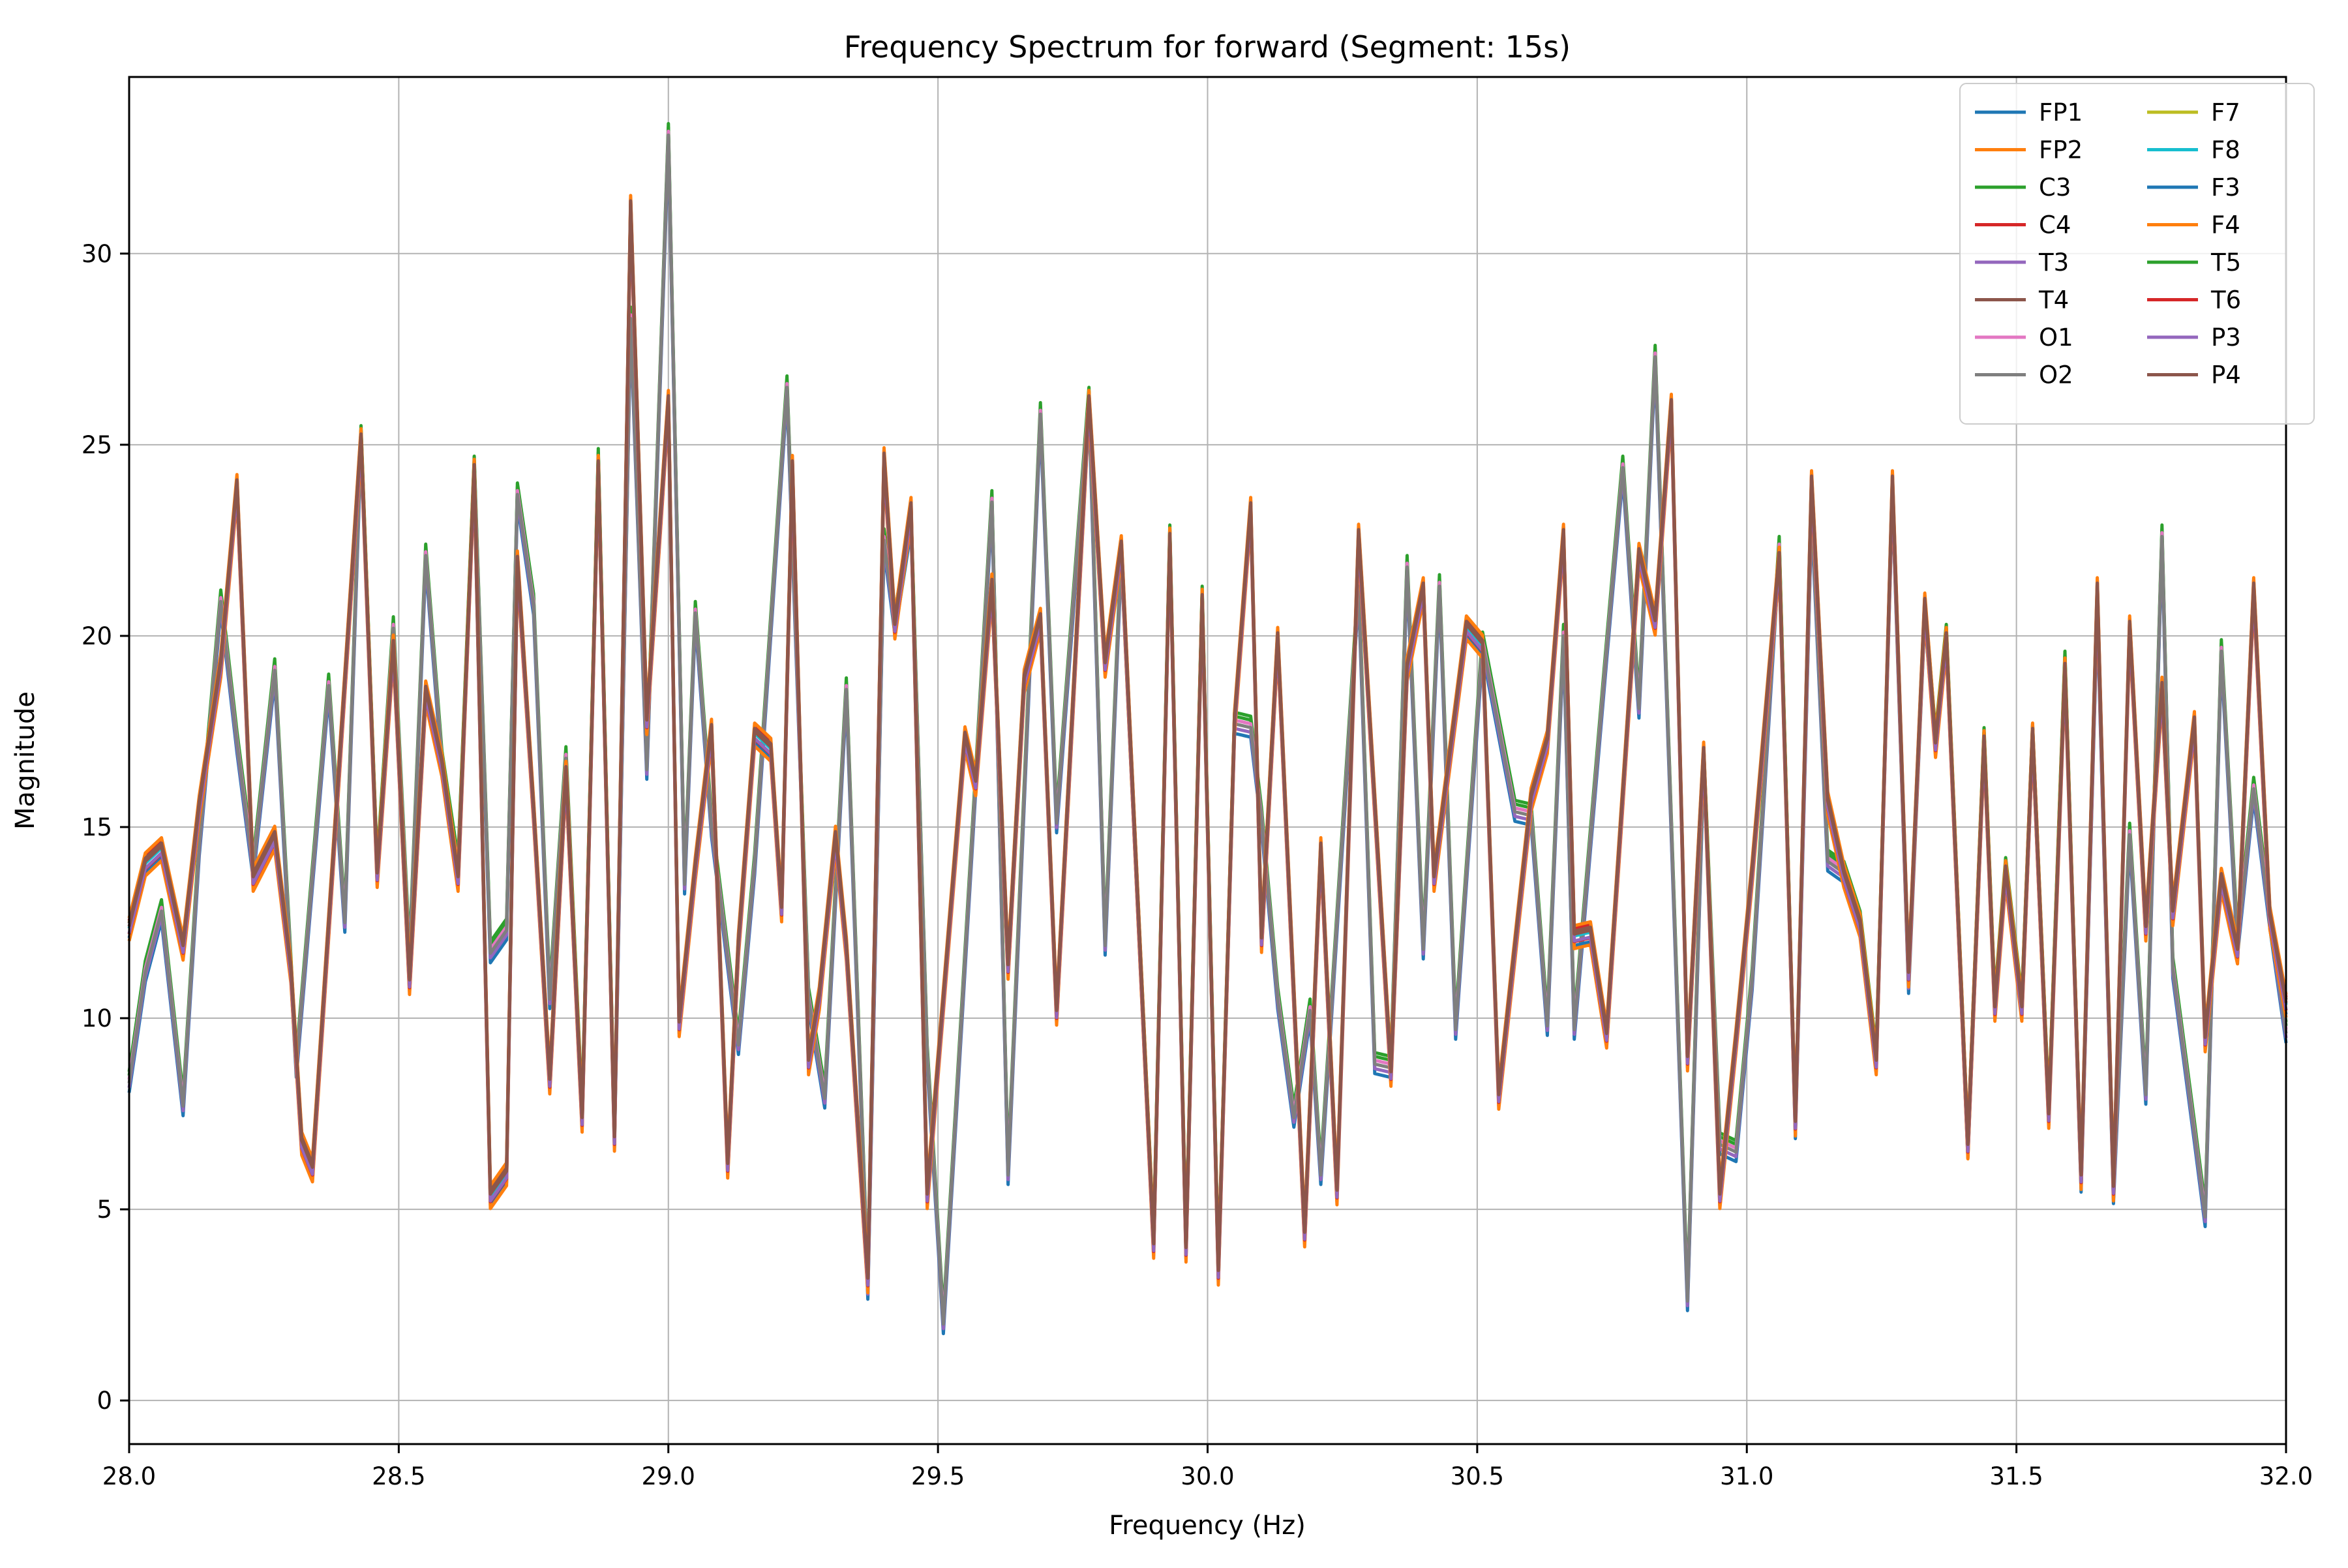 Image resolution: width=2348 pixels, height=1568 pixels. What do you see at coordinates (2055, 225) in the screenshot?
I see `legend-label-C4: C4` at bounding box center [2055, 225].